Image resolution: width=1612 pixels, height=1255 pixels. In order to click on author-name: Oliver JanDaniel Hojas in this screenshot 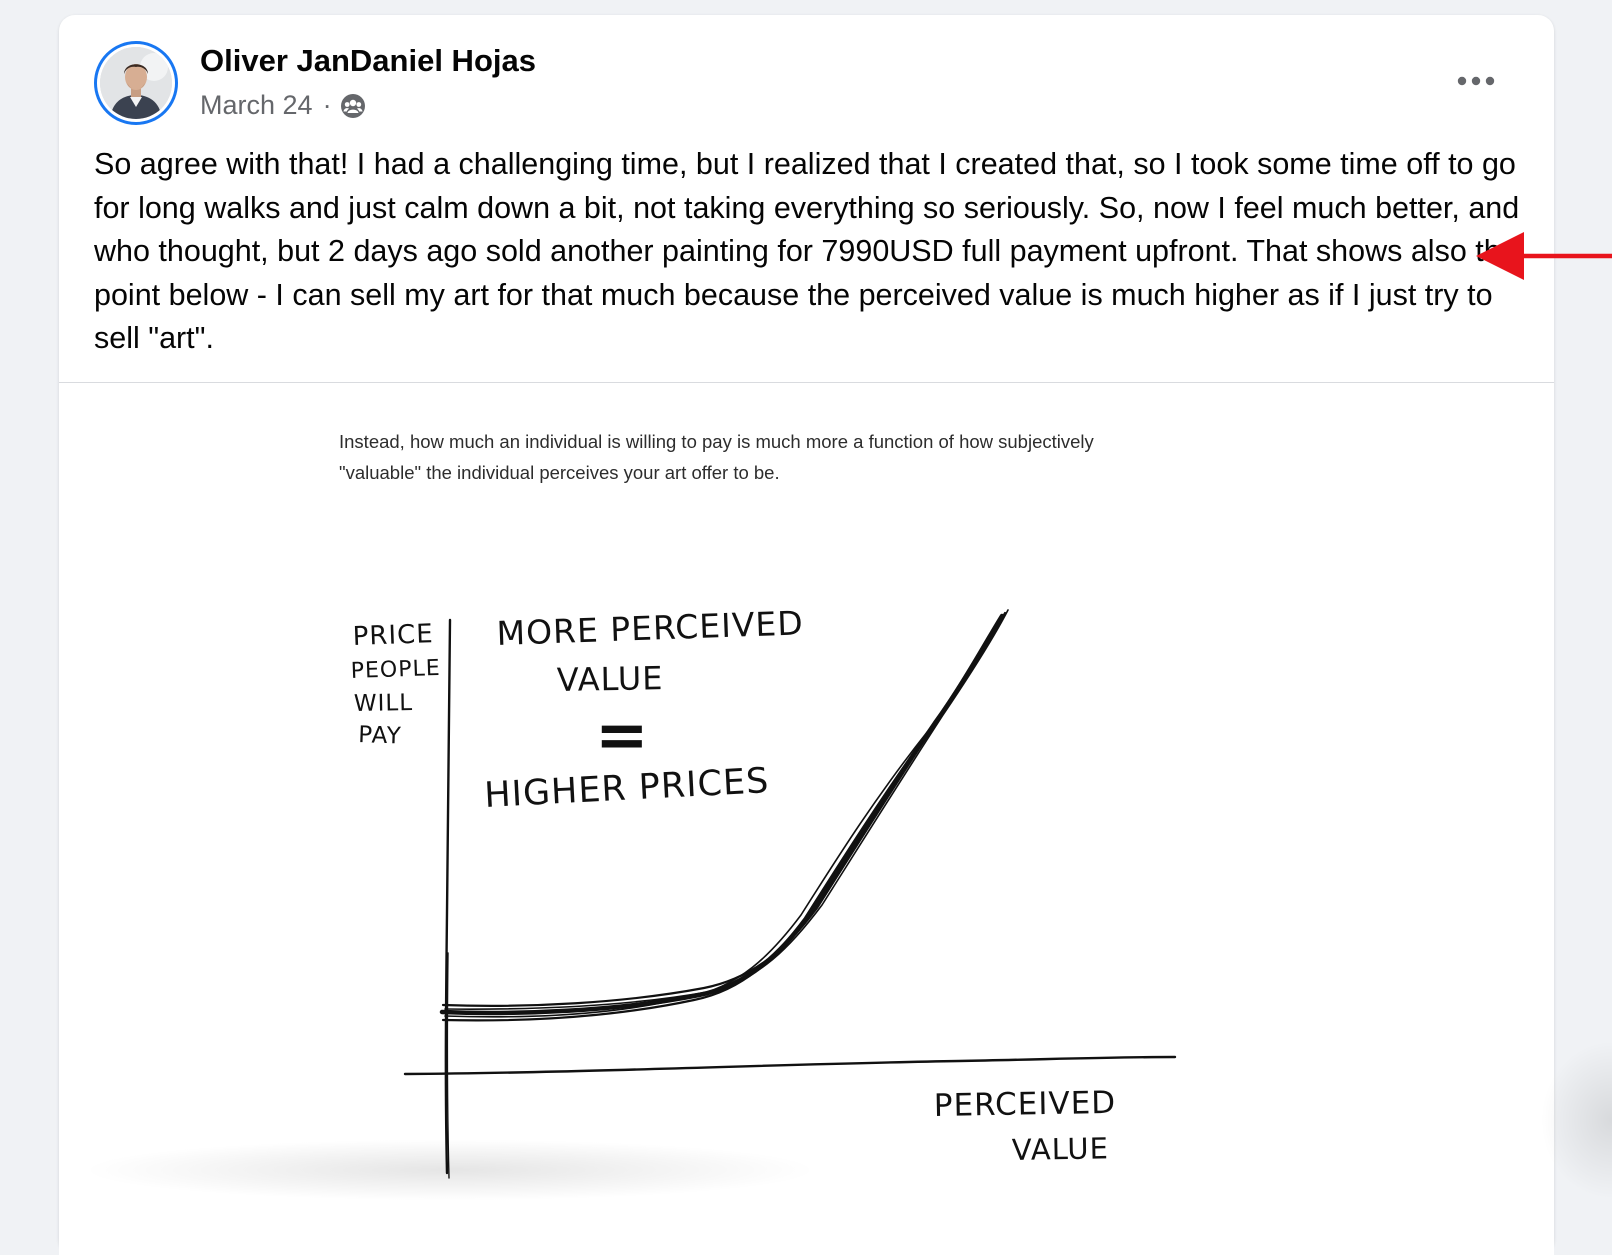, I will do `click(368, 60)`.